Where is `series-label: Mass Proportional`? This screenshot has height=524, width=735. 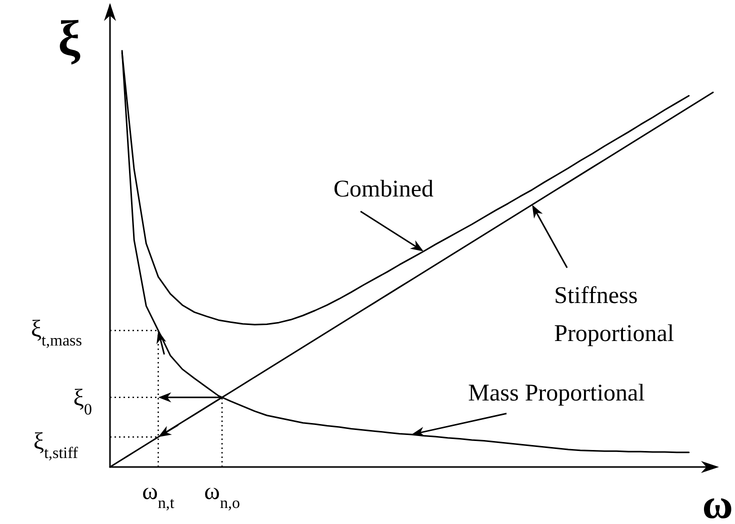 series-label: Mass Proportional is located at coordinates (557, 393).